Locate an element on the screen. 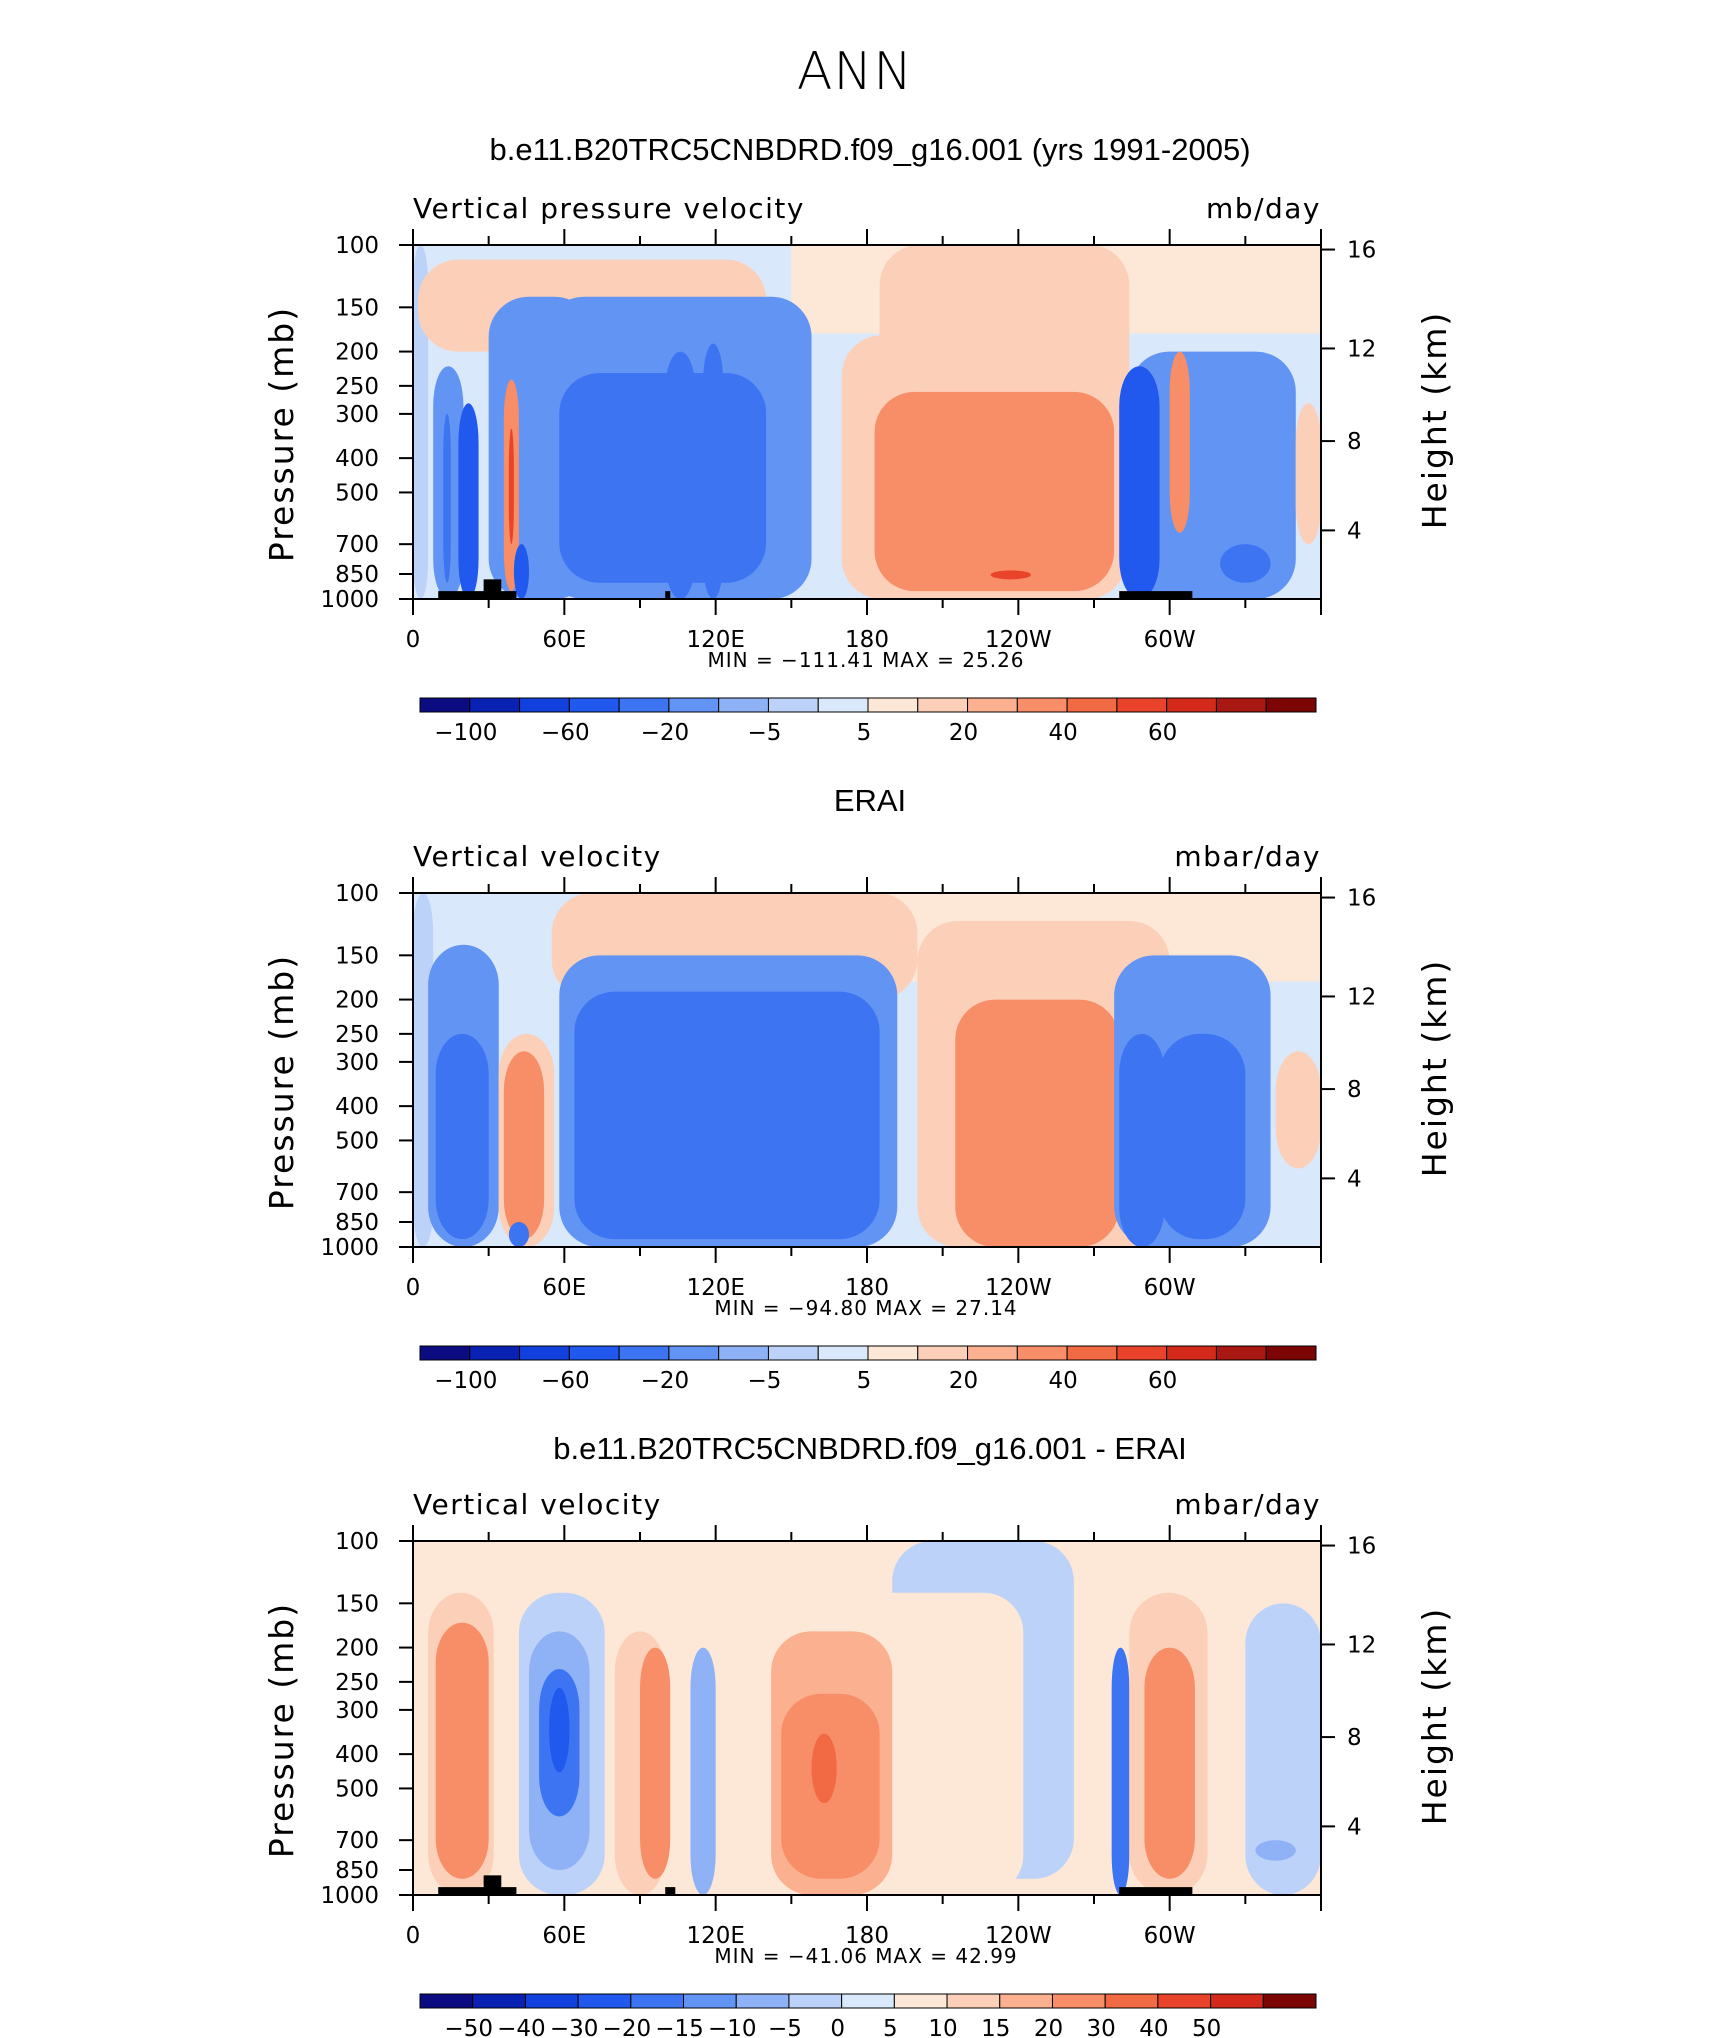  units-label: mbar/day is located at coordinates (1247, 1504).